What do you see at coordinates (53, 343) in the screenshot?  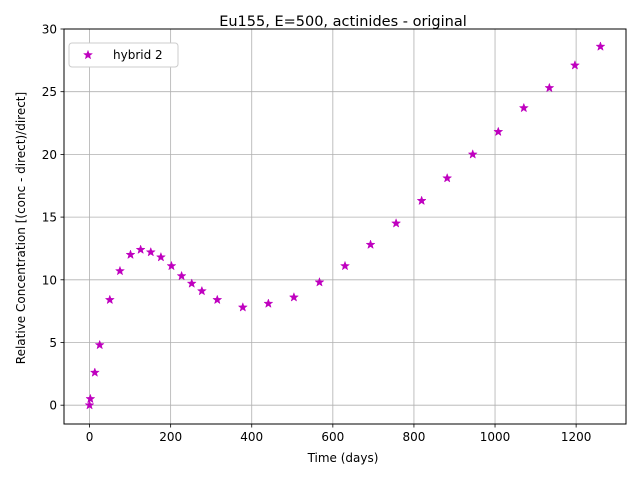 I see `y-tick-label: 5` at bounding box center [53, 343].